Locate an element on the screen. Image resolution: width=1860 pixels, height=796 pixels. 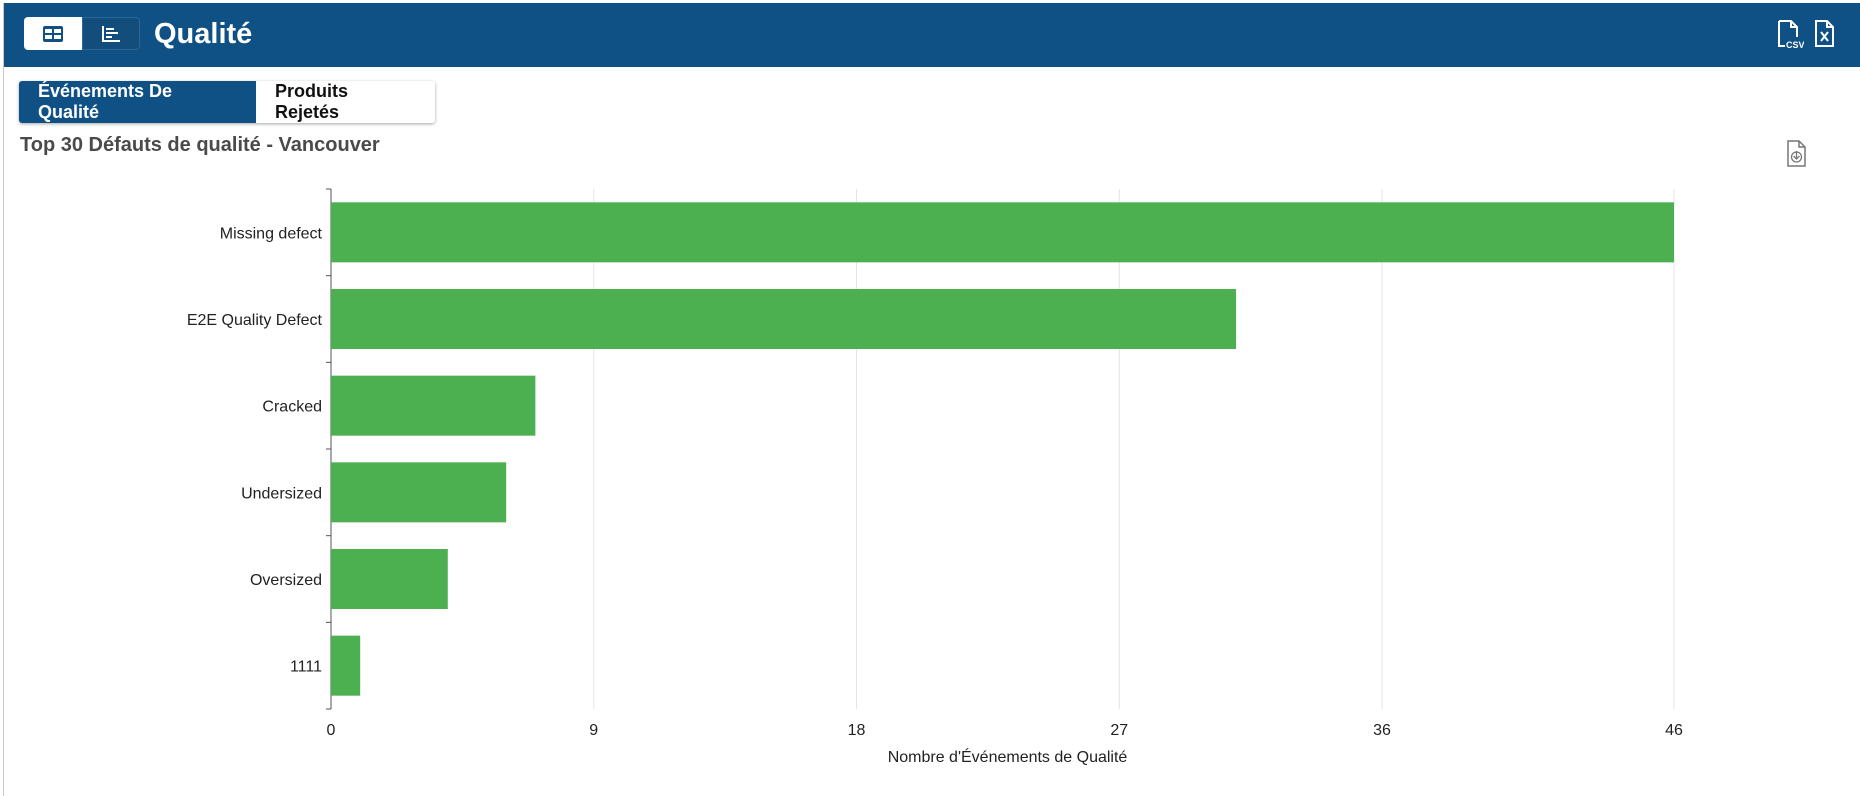
tab-rejected-products: Produits Rejetés is located at coordinates (345, 102).